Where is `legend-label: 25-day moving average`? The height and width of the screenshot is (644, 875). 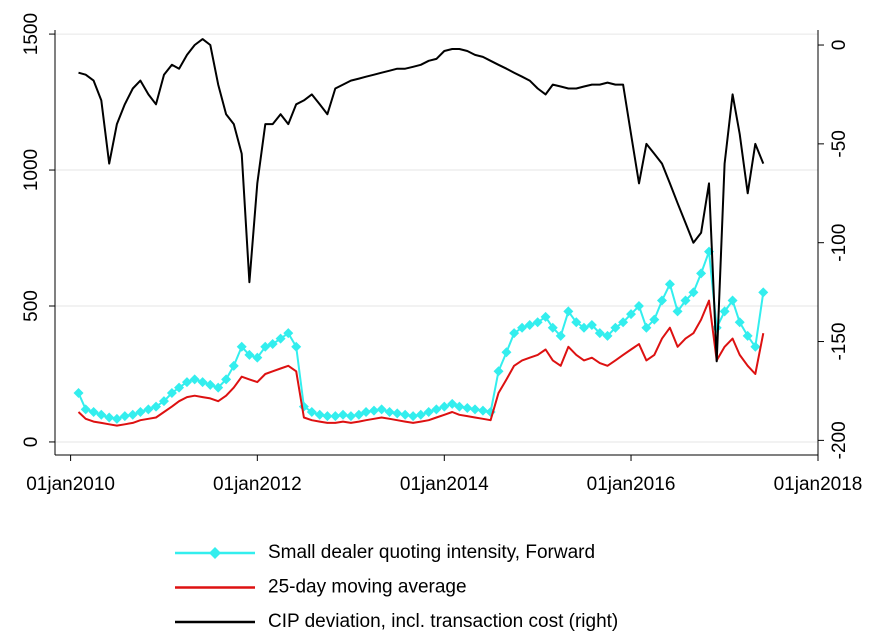 legend-label: 25-day moving average is located at coordinates (367, 587).